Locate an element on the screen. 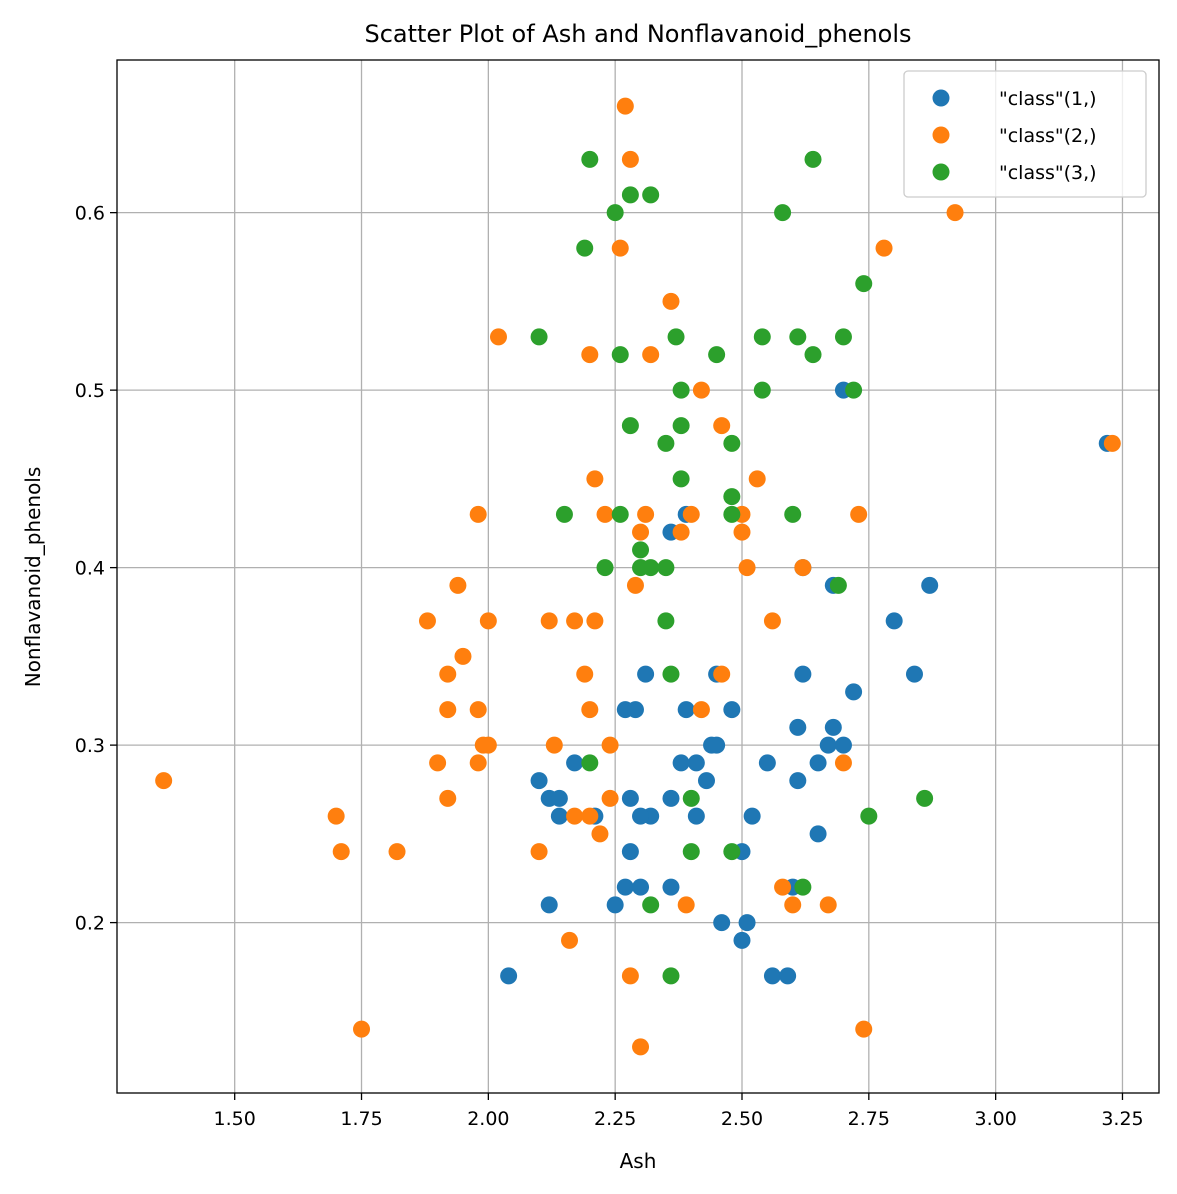  x-axis-title: Ash is located at coordinates (638, 1161).